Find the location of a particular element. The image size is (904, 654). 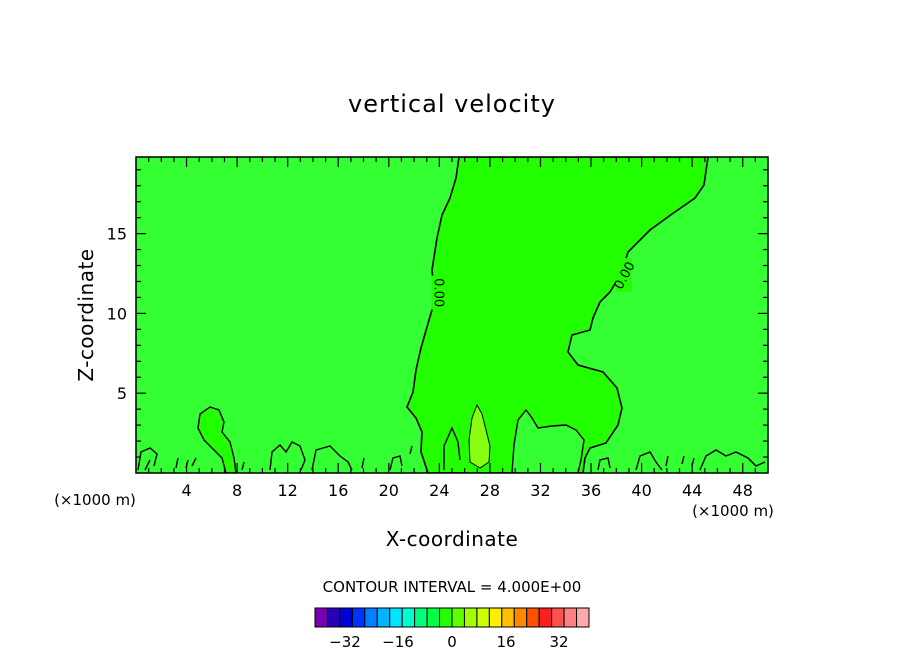

x-tick-label: 48 is located at coordinates (743, 490).